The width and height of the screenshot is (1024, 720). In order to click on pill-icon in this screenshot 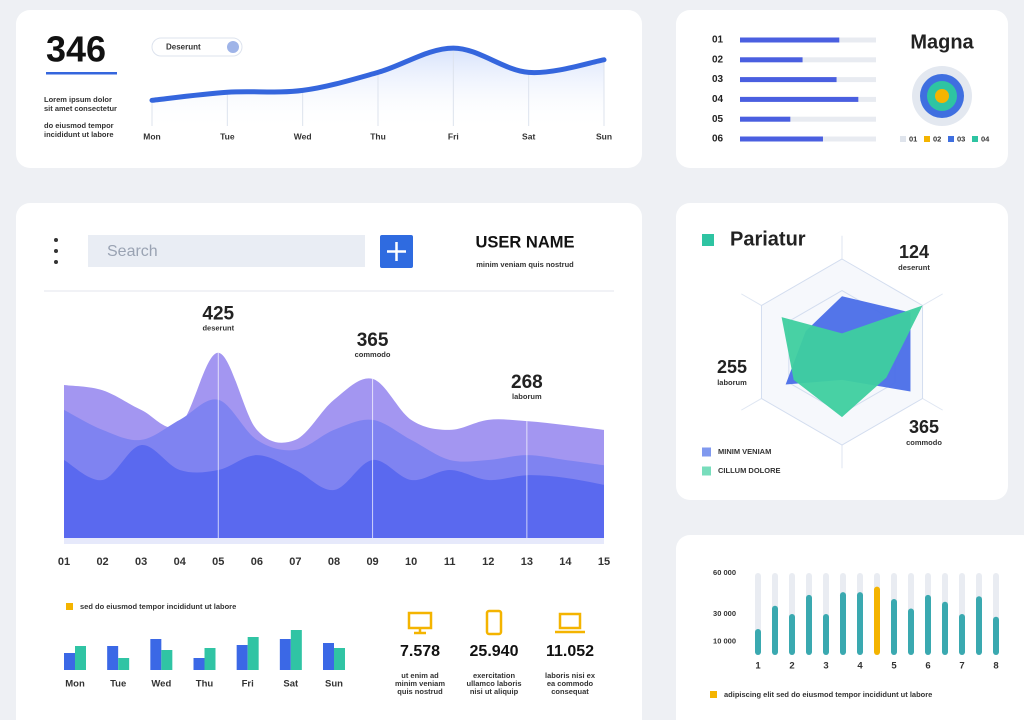, I will do `click(233, 47)`.